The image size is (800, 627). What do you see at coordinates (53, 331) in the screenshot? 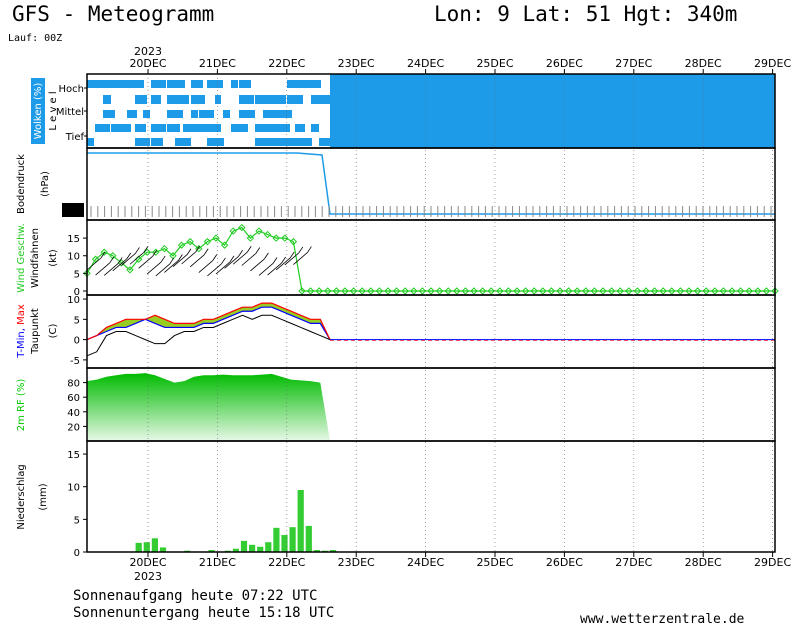
I see `temp-unit: (C)` at bounding box center [53, 331].